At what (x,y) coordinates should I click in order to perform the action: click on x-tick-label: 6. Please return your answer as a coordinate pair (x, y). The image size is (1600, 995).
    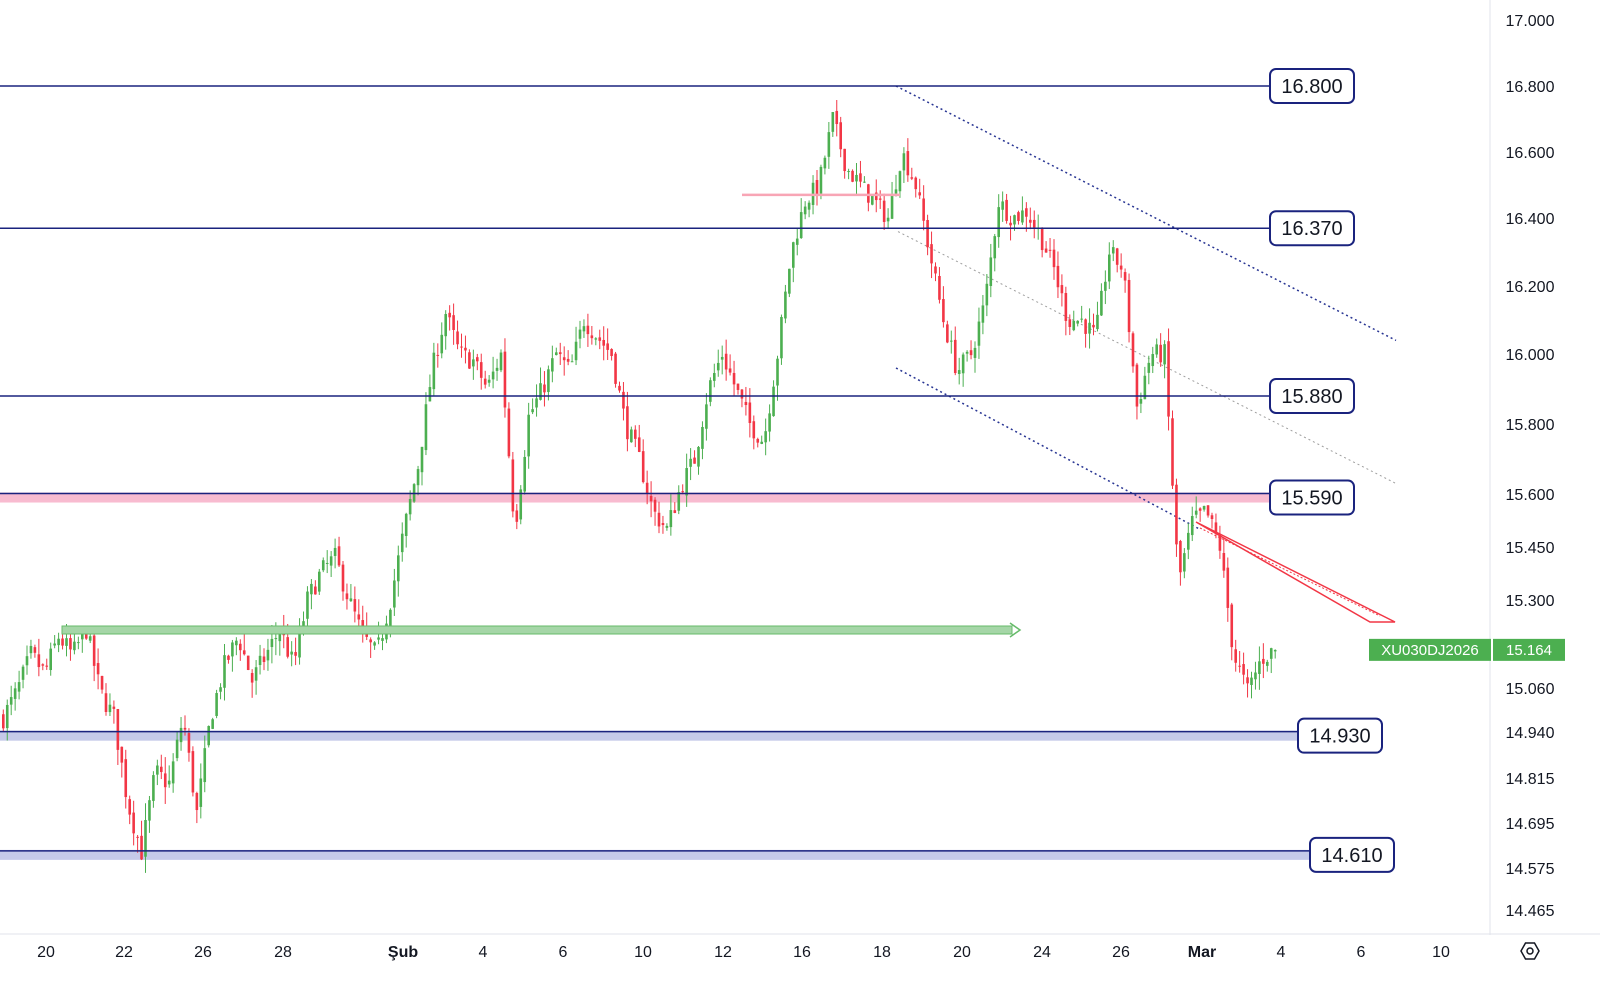
    Looking at the image, I should click on (1361, 952).